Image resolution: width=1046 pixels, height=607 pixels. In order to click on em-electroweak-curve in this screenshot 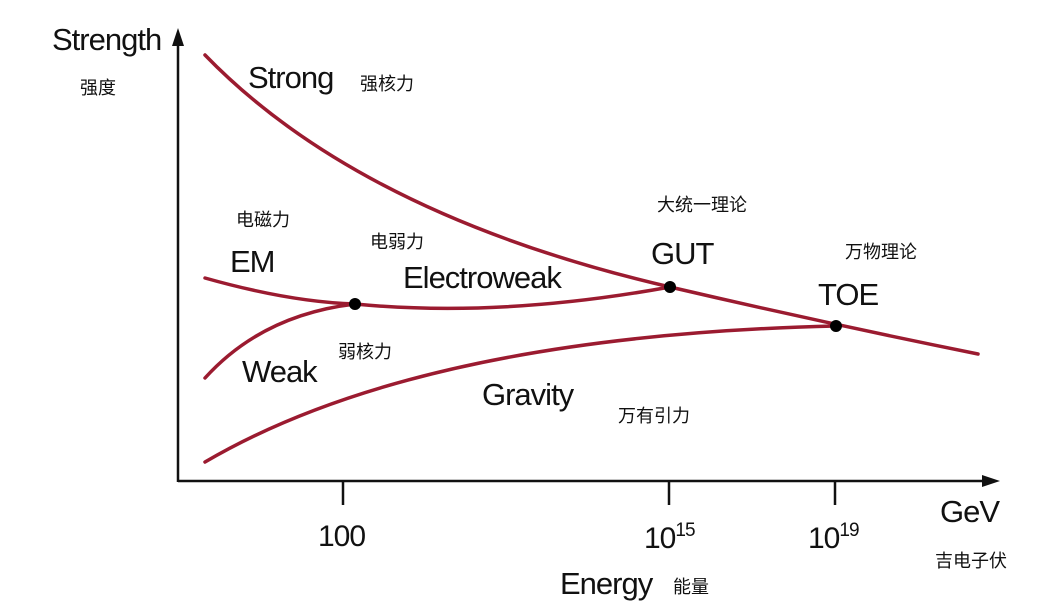, I will do `click(437, 293)`.